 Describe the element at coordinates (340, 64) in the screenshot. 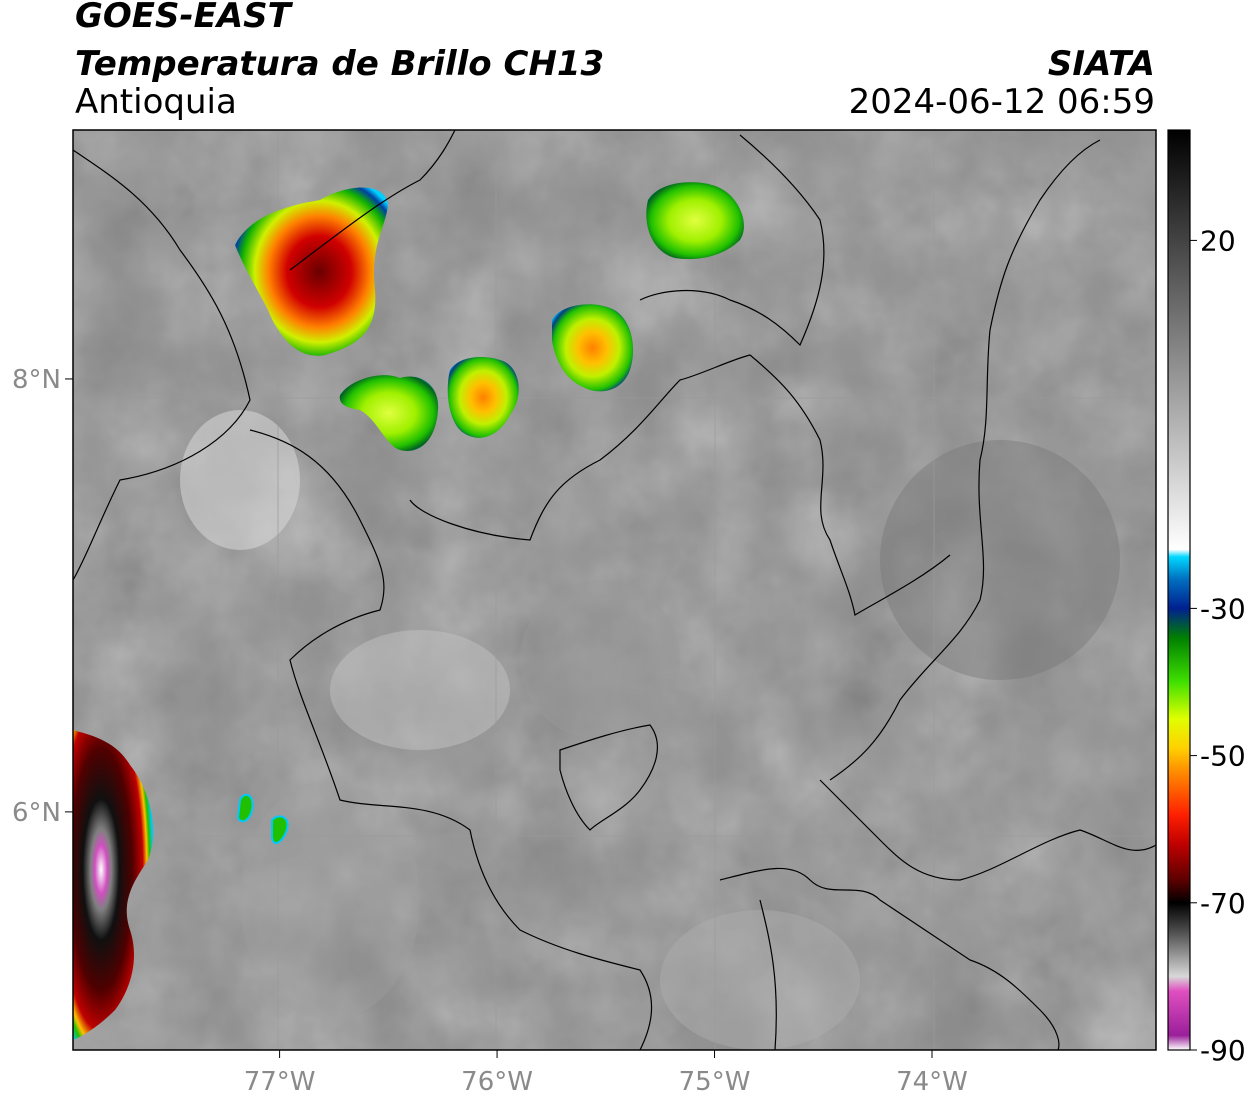

I see `product-title: Temperatura de Brillo CH13` at that location.